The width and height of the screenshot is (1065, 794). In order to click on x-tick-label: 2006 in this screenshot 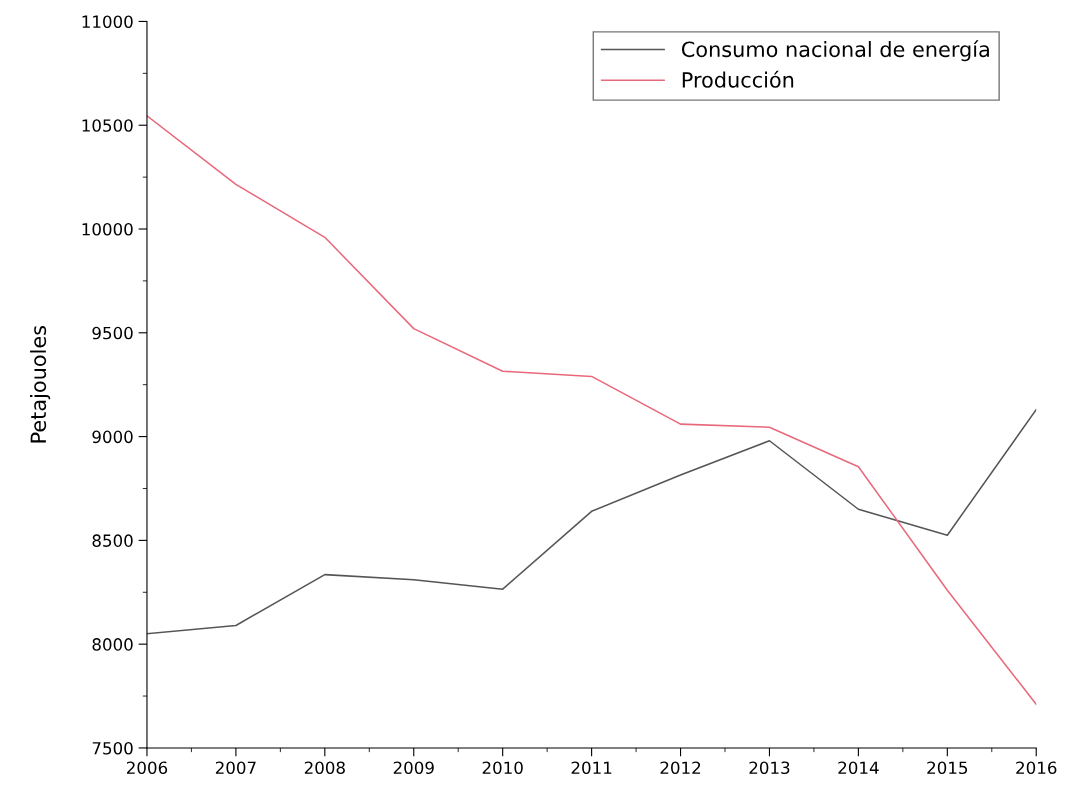, I will do `click(147, 768)`.